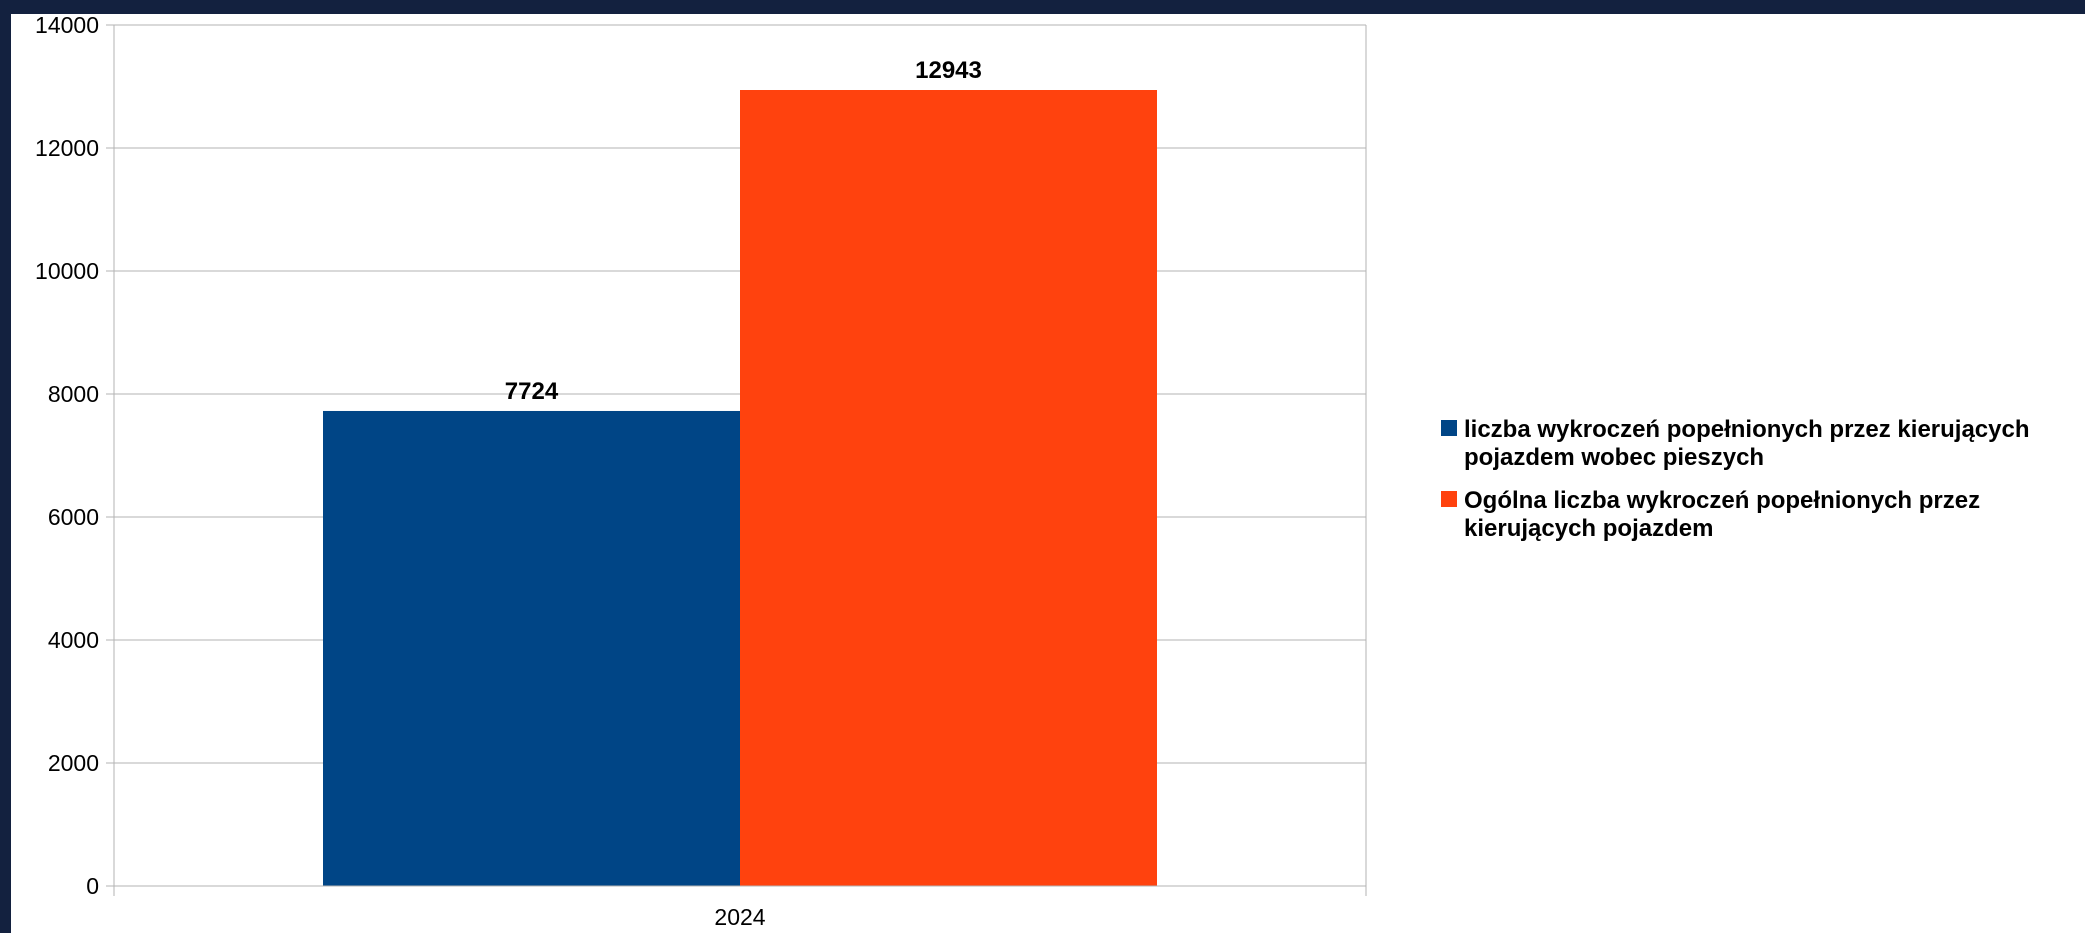 The width and height of the screenshot is (2085, 933). What do you see at coordinates (67, 26) in the screenshot?
I see `y-tick-label: 14000` at bounding box center [67, 26].